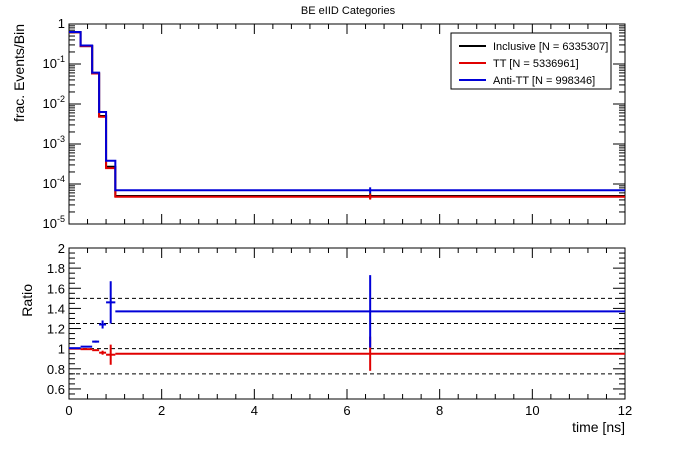 Image resolution: width=696 pixels, height=472 pixels. What do you see at coordinates (61, 248) in the screenshot?
I see `ratio-y-tick-label: 2` at bounding box center [61, 248].